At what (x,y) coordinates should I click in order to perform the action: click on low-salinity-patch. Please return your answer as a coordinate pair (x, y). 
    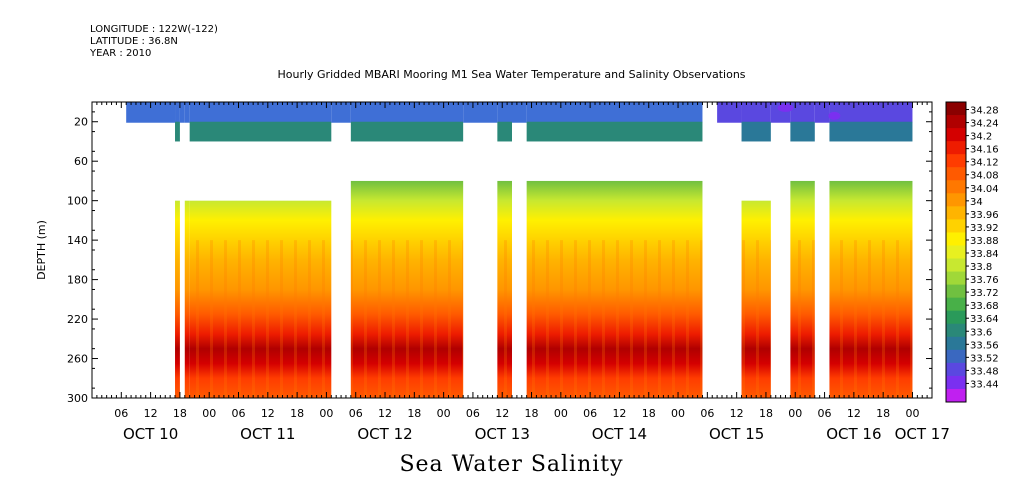
    Looking at the image, I should click on (785, 107).